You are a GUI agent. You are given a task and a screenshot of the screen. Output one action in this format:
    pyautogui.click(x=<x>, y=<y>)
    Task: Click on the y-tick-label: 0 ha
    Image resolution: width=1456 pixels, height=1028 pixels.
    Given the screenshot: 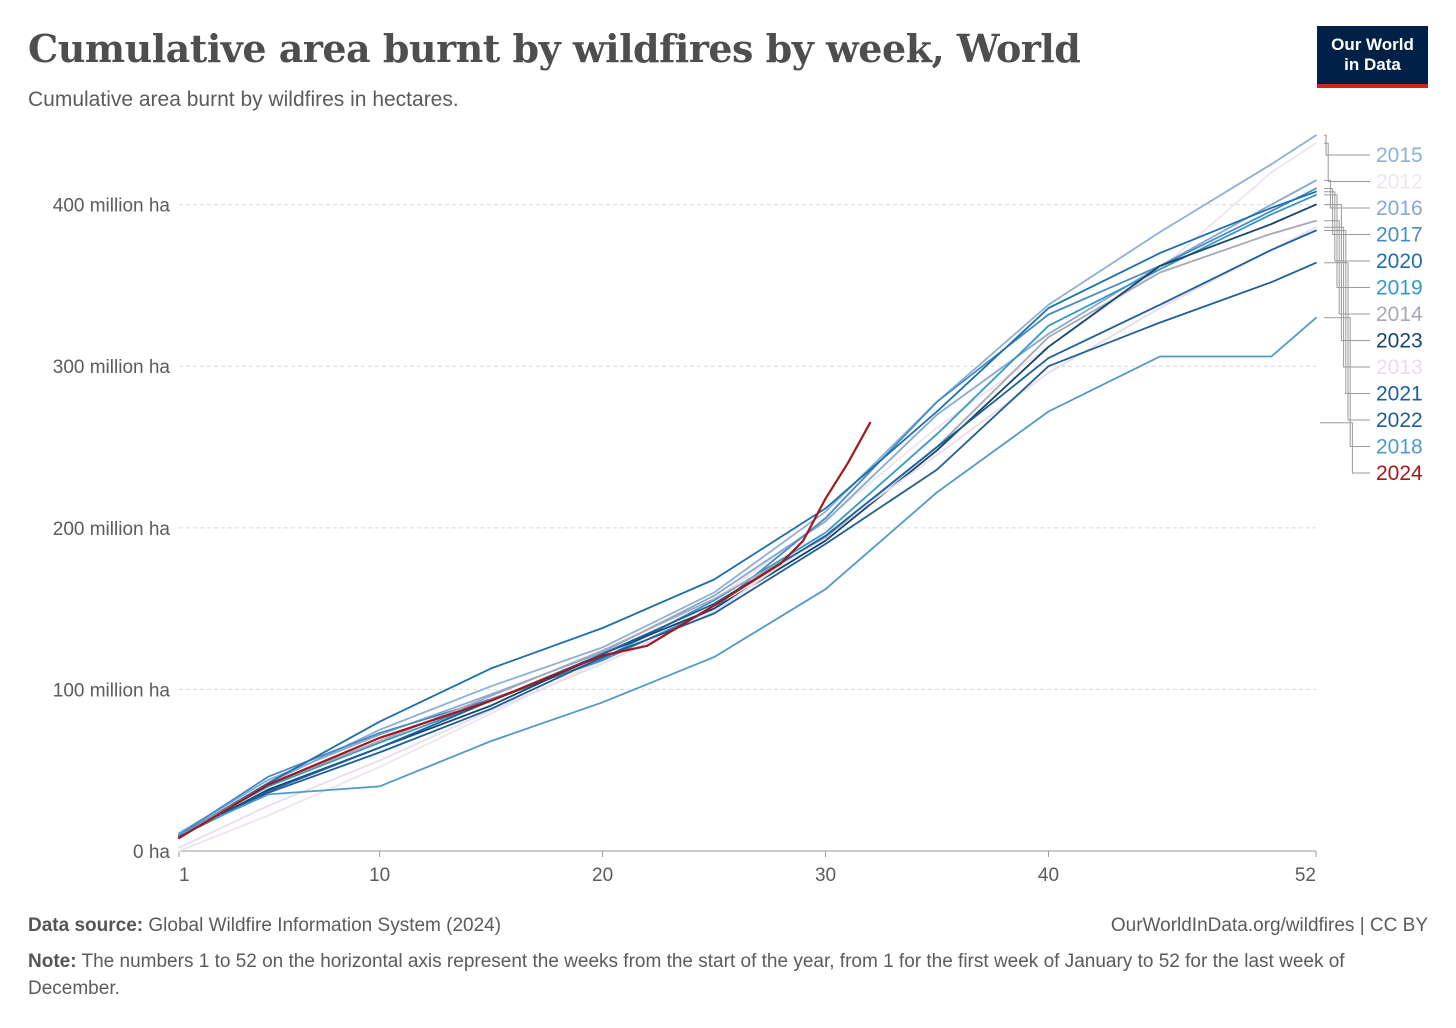 What is the action you would take?
    pyautogui.click(x=151, y=852)
    